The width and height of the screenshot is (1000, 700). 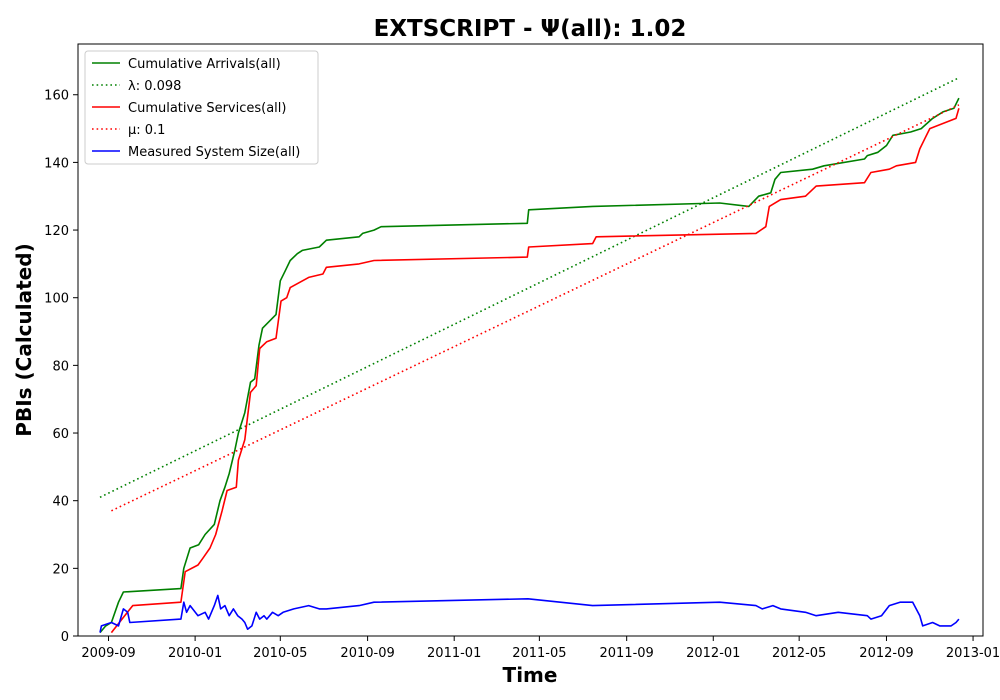 I want to click on x-tick-label: 2009-09, so click(x=108, y=653).